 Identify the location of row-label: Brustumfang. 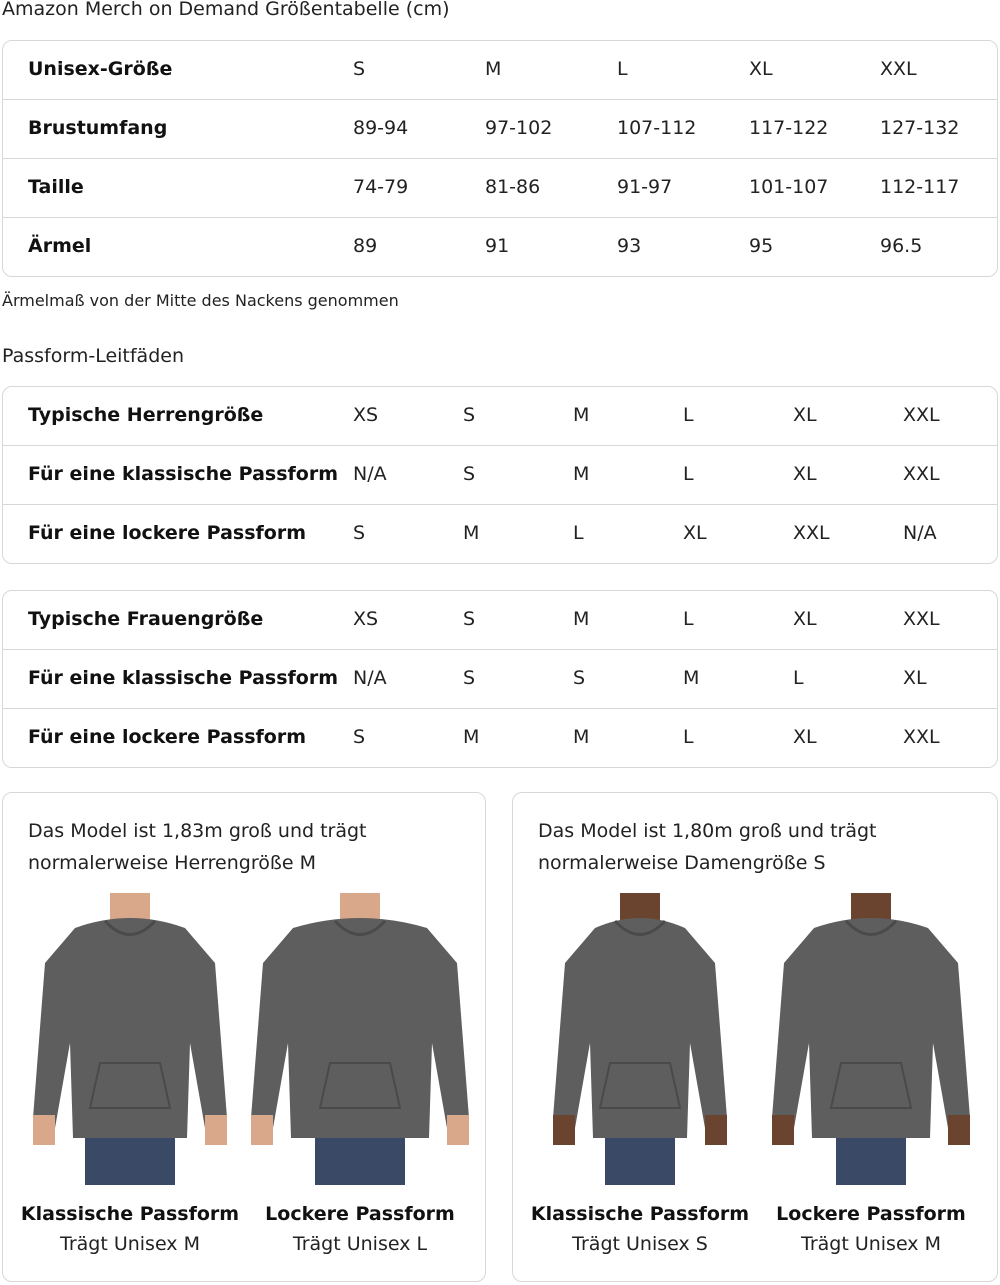
(98, 128).